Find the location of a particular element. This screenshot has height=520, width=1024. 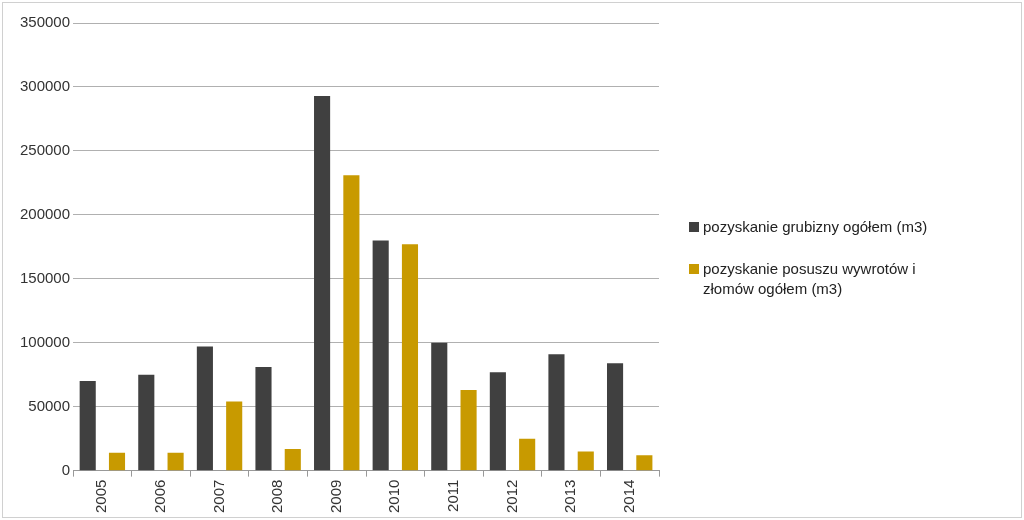

y-tick-label: 250000 is located at coordinates (45, 150).